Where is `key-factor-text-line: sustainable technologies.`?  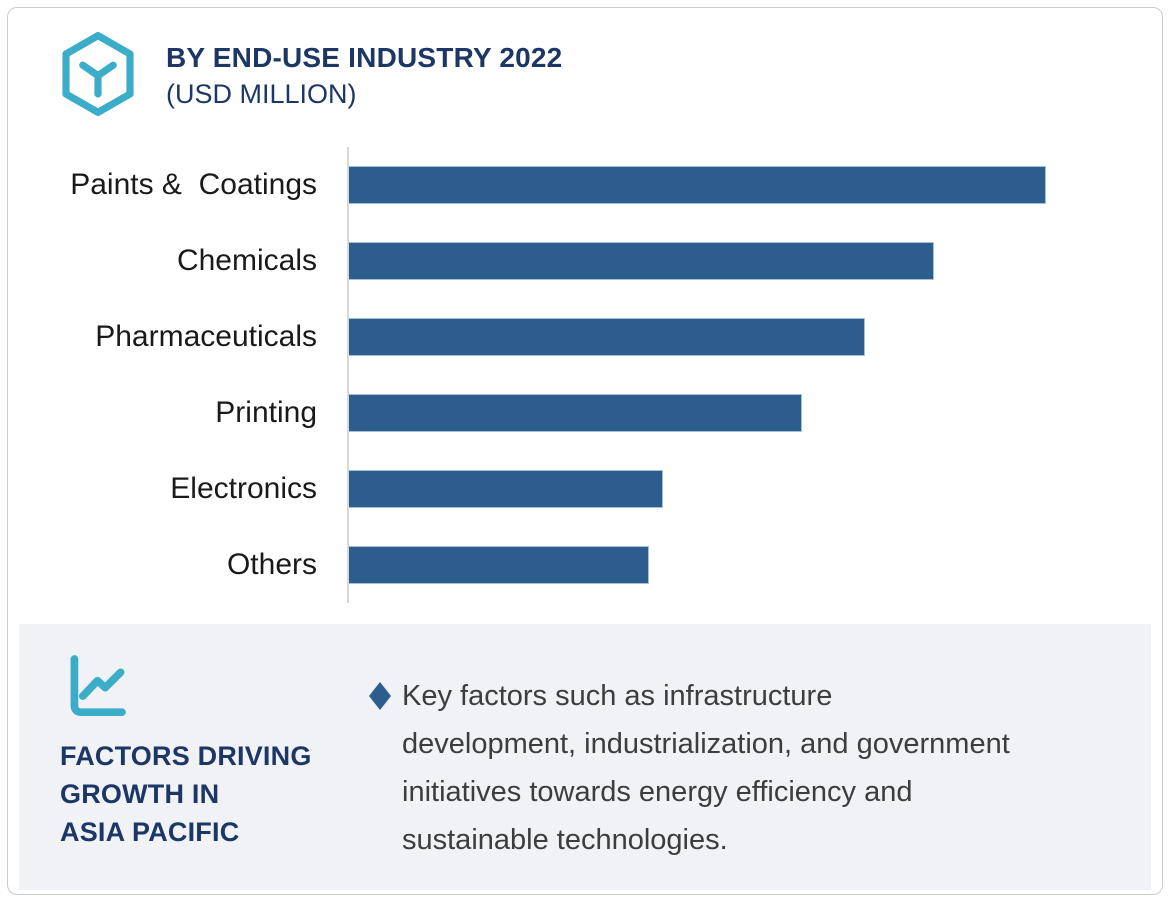 key-factor-text-line: sustainable technologies. is located at coordinates (565, 840).